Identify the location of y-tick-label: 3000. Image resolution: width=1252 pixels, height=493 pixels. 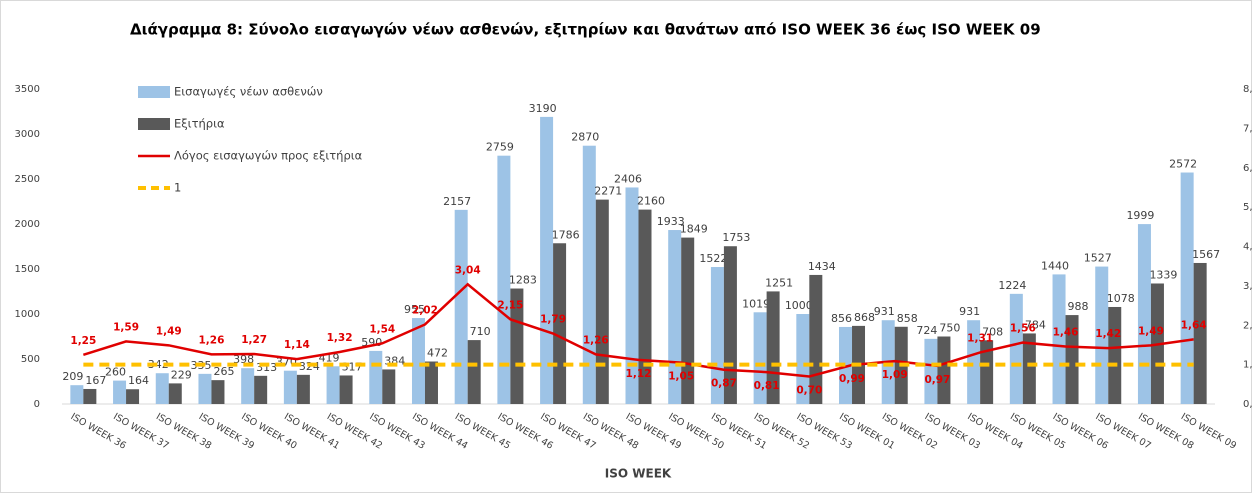
(27, 134).